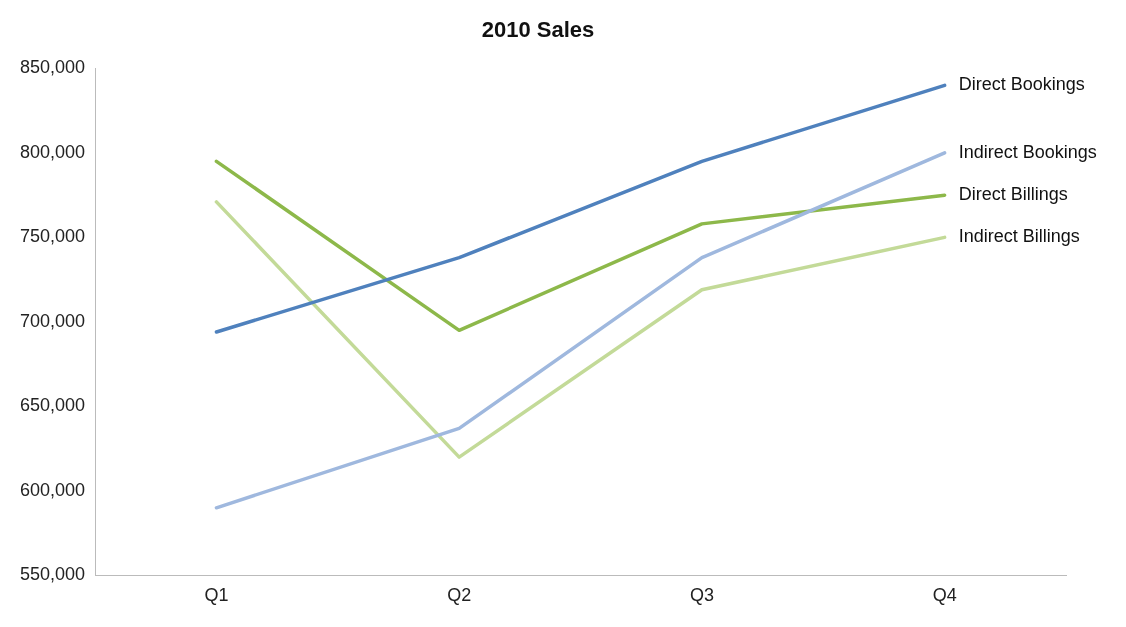  Describe the element at coordinates (944, 595) in the screenshot. I see `x-tick-label: Q4` at that location.